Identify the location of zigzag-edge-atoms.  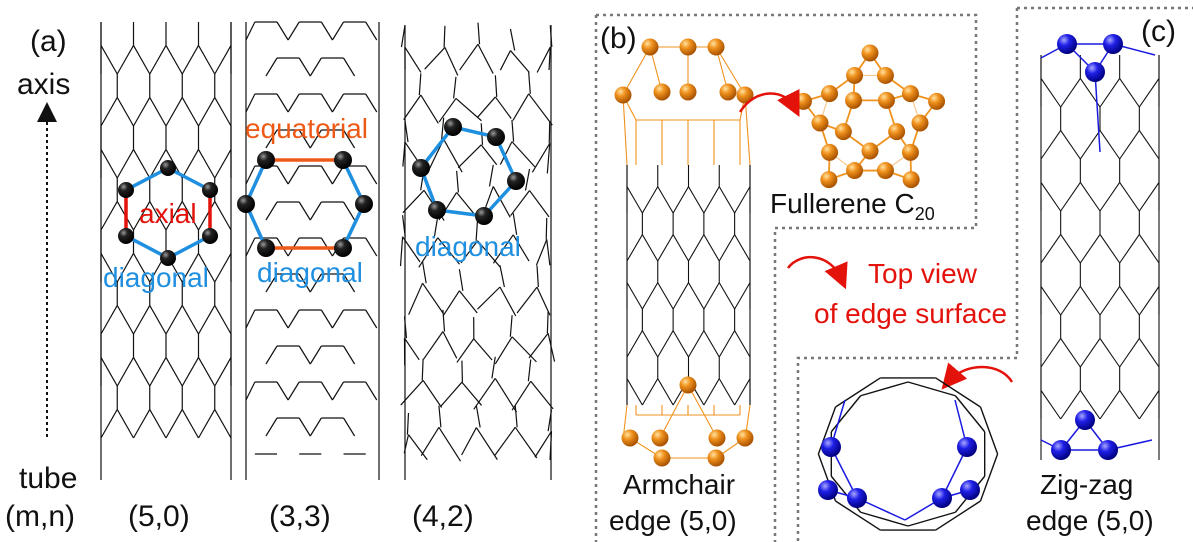
(1087, 247).